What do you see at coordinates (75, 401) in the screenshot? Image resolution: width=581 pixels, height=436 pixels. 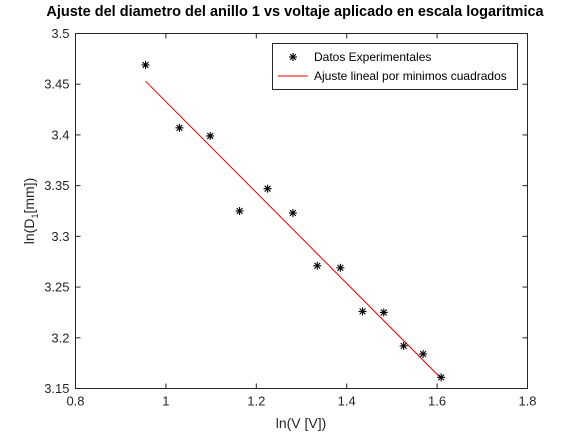 I see `x-tick-label: 0.8` at bounding box center [75, 401].